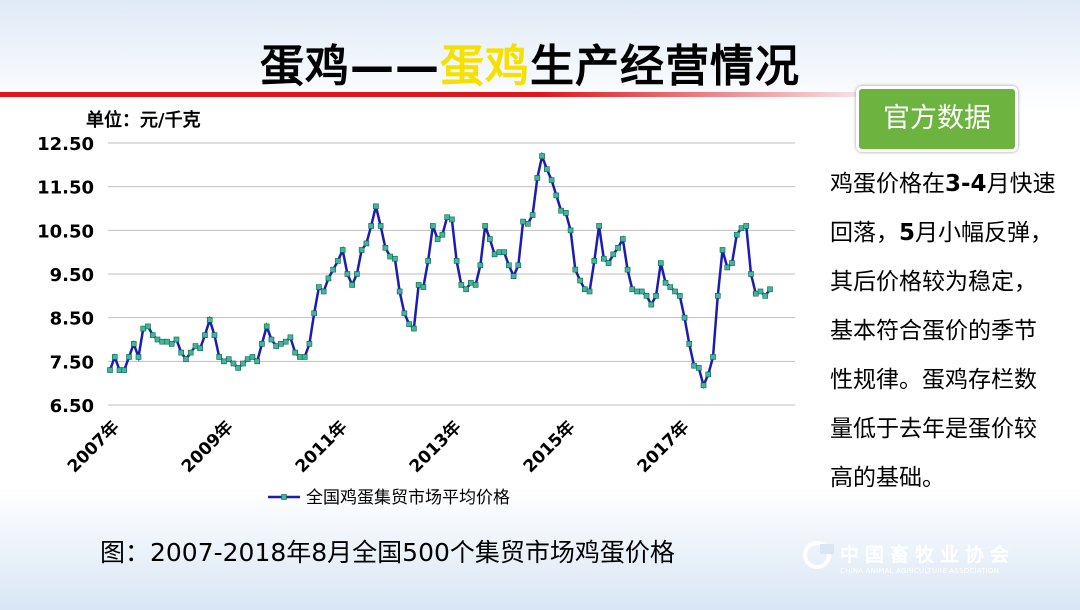 The height and width of the screenshot is (610, 1080). I want to click on y-tick-label: 10.50, so click(65, 231).